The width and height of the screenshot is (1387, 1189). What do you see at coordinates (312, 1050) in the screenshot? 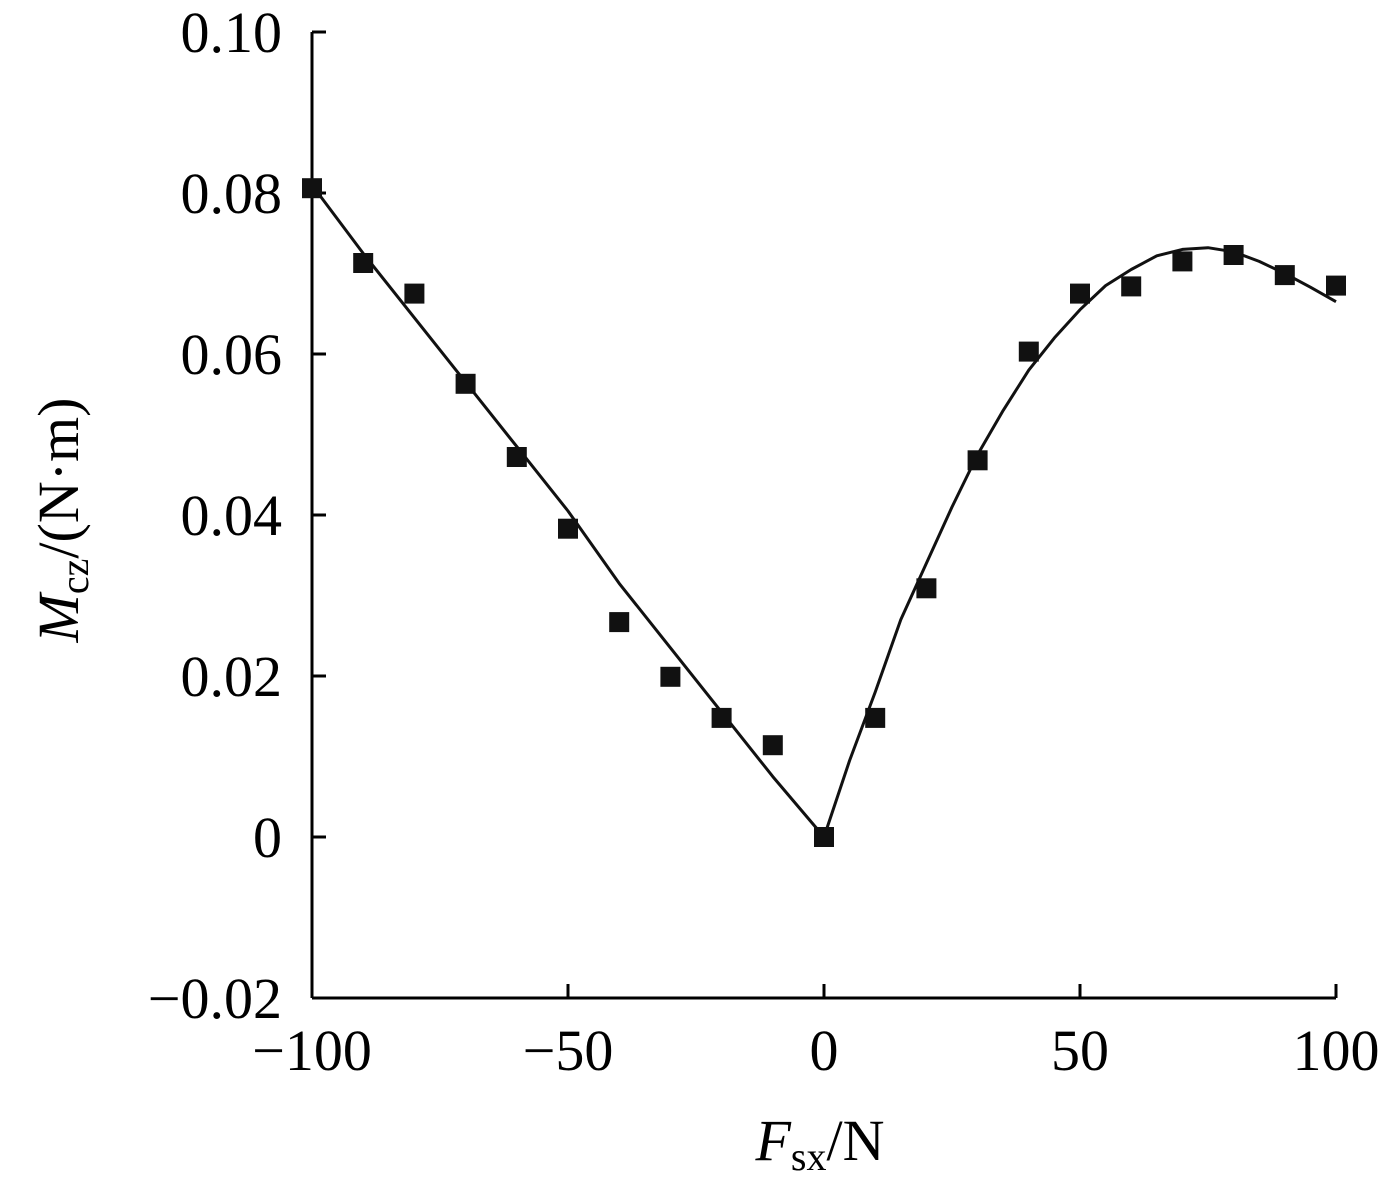
I see `x-tick-label: −100` at bounding box center [312, 1050].